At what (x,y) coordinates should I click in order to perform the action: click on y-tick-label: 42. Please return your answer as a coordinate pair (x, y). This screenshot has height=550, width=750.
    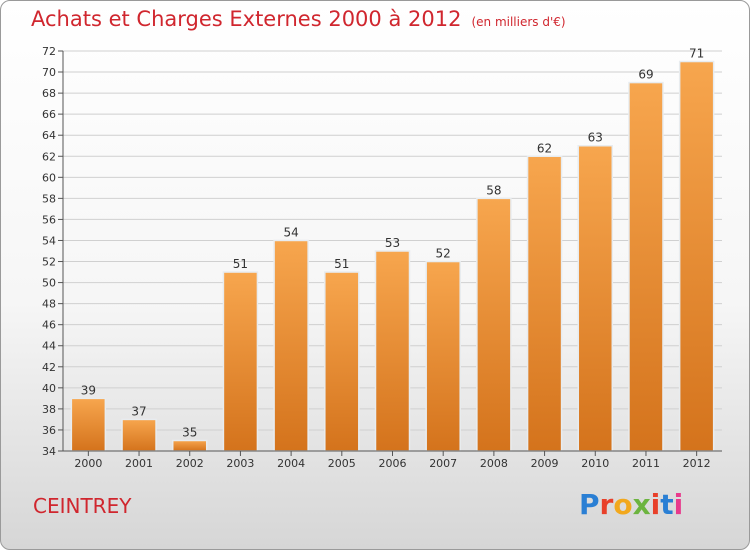
    Looking at the image, I should click on (49, 367).